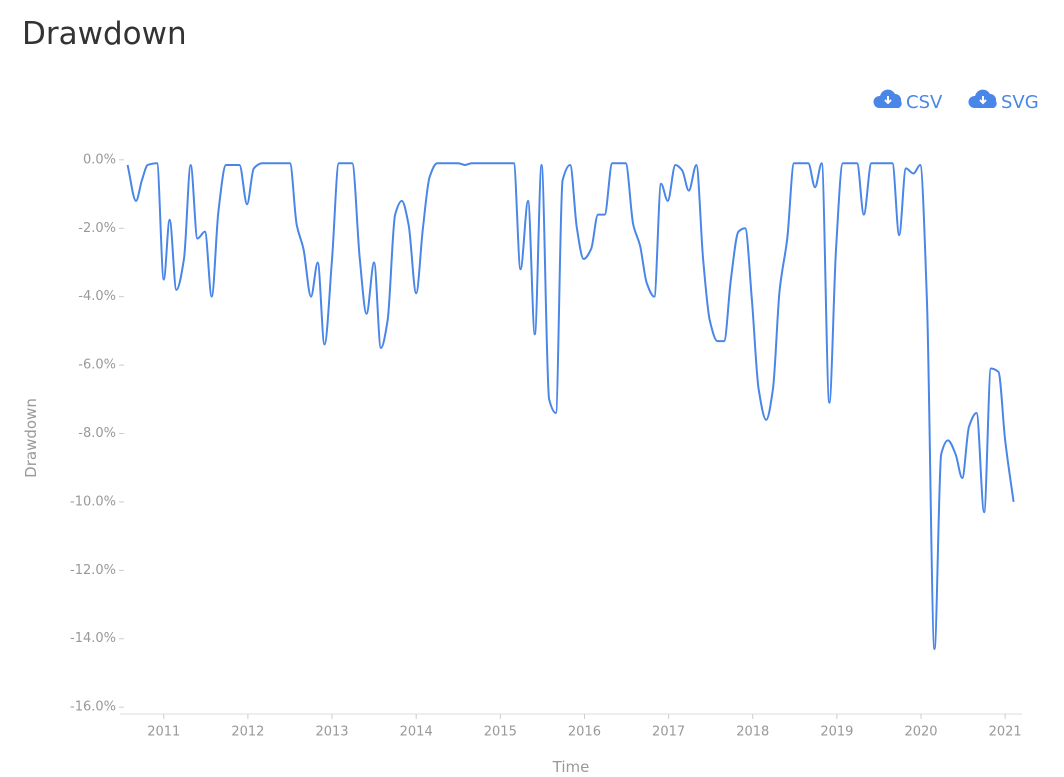  Describe the element at coordinates (97, 365) in the screenshot. I see `y-tick-label: -6.0%` at that location.